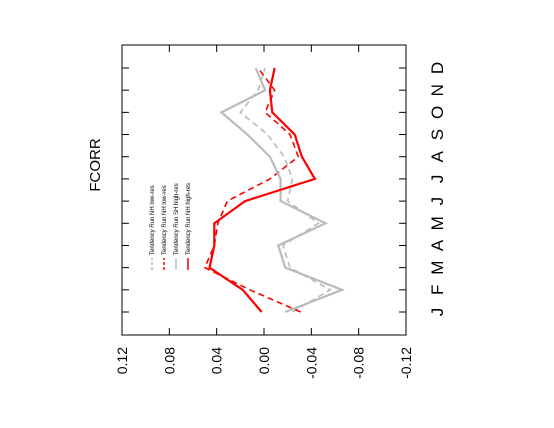 This screenshot has width=554, height=428. Describe the element at coordinates (169, 360) in the screenshot. I see `y-tick-label: 0.08` at that location.